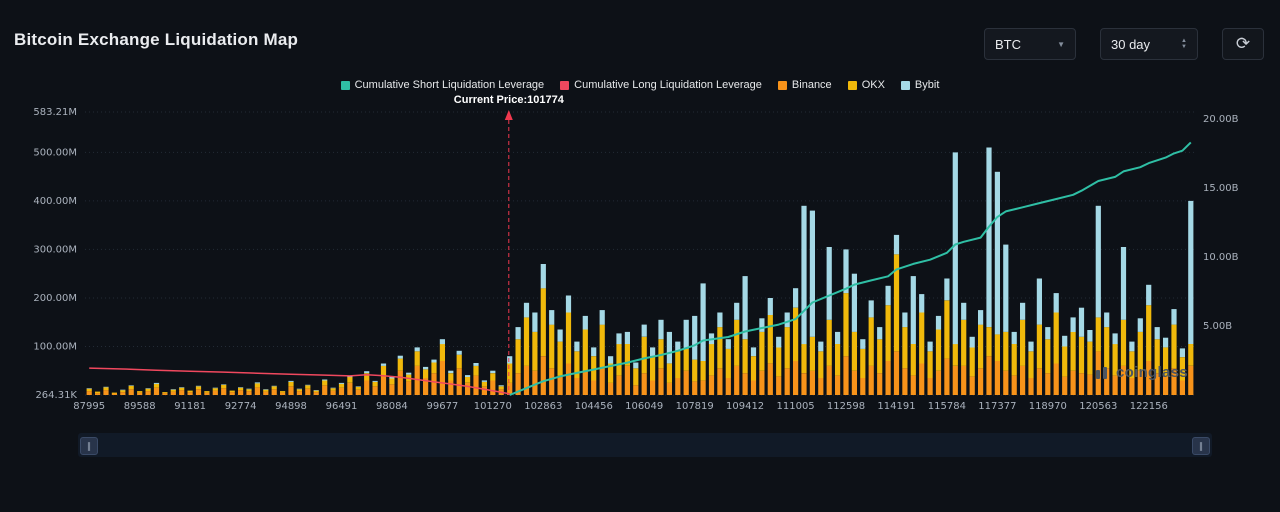  Describe the element at coordinates (1152, 372) in the screenshot. I see `watermark-text: coinglass` at that location.